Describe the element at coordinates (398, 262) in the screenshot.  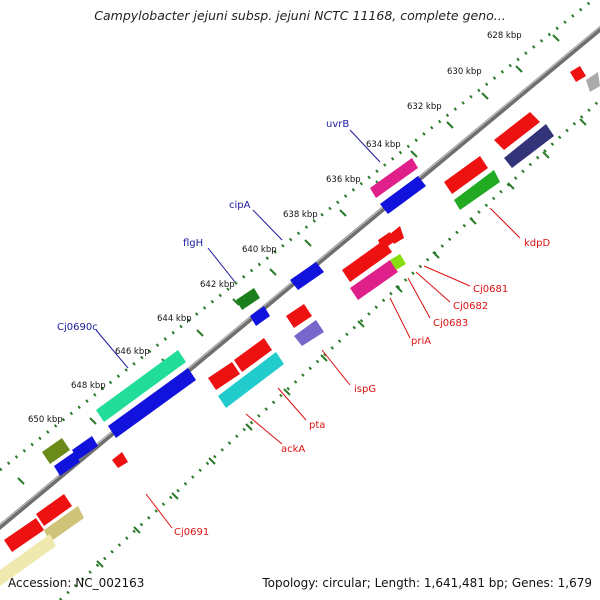
I see `gene-block-lime` at that location.